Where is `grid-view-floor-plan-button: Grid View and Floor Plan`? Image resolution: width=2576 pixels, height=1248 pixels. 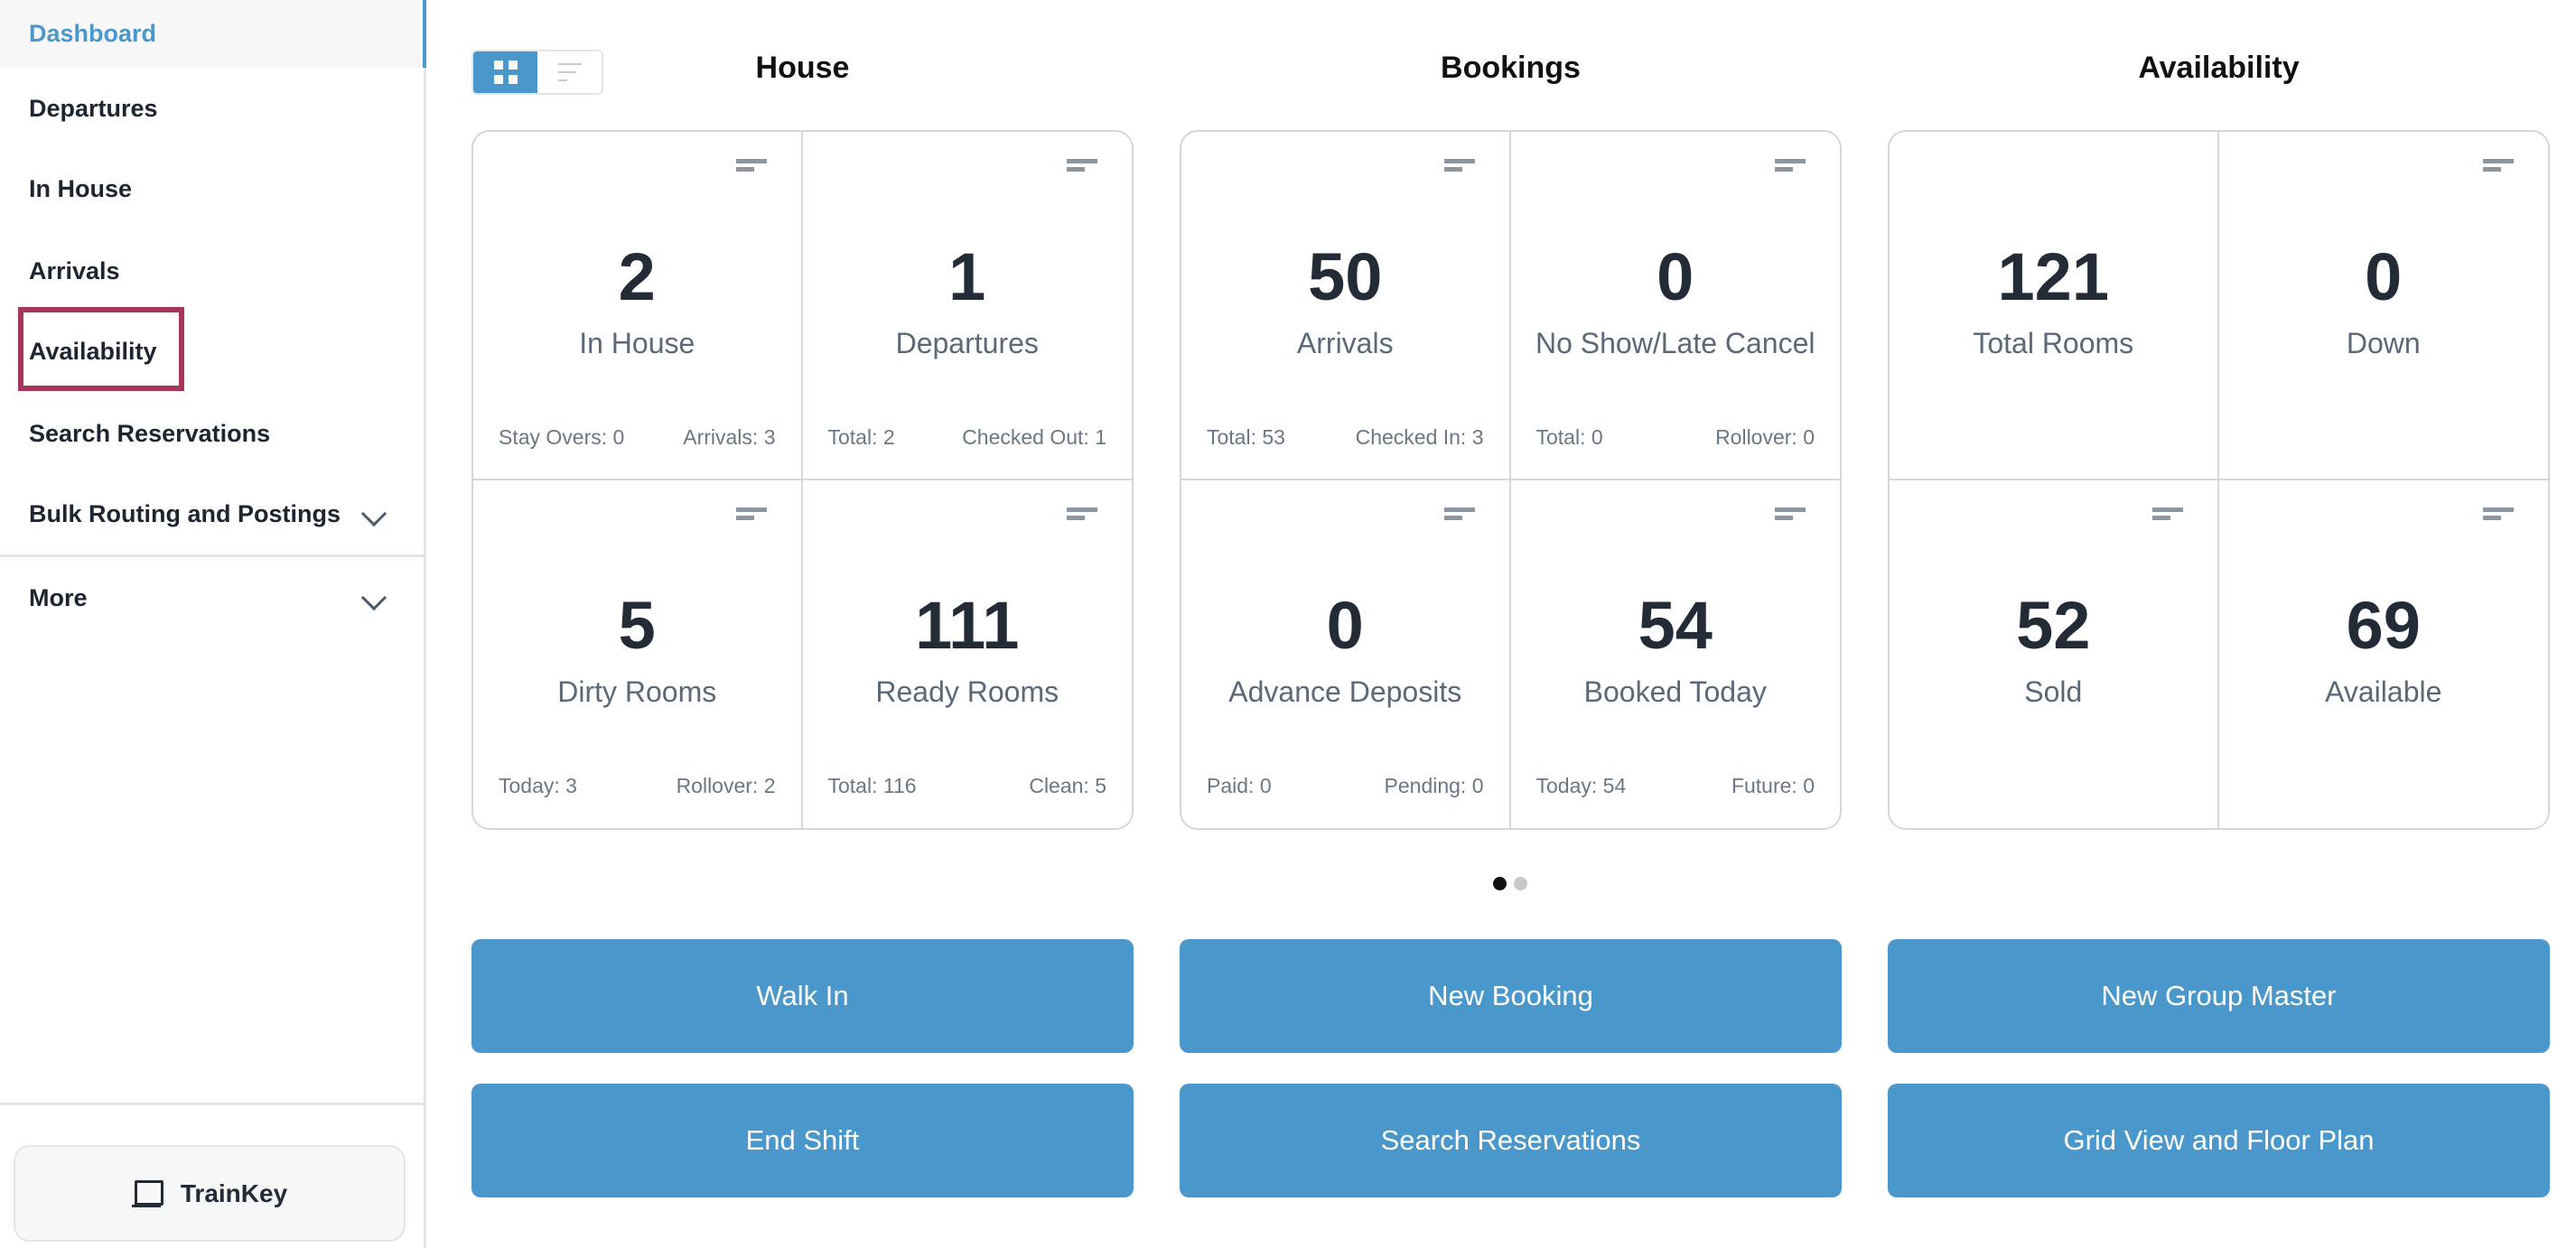 grid-view-floor-plan-button: Grid View and Floor Plan is located at coordinates (2219, 1141).